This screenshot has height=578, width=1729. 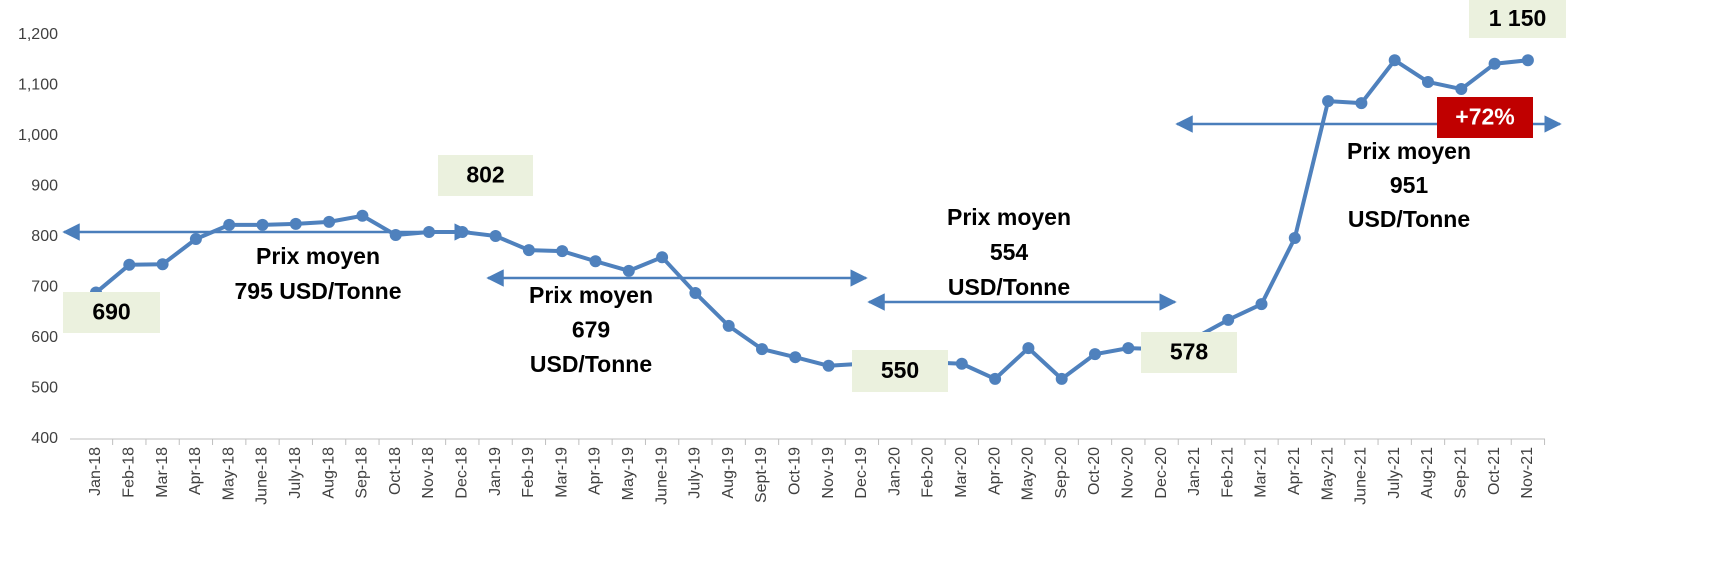 What do you see at coordinates (1009, 252) in the screenshot?
I see `annotation: 554` at bounding box center [1009, 252].